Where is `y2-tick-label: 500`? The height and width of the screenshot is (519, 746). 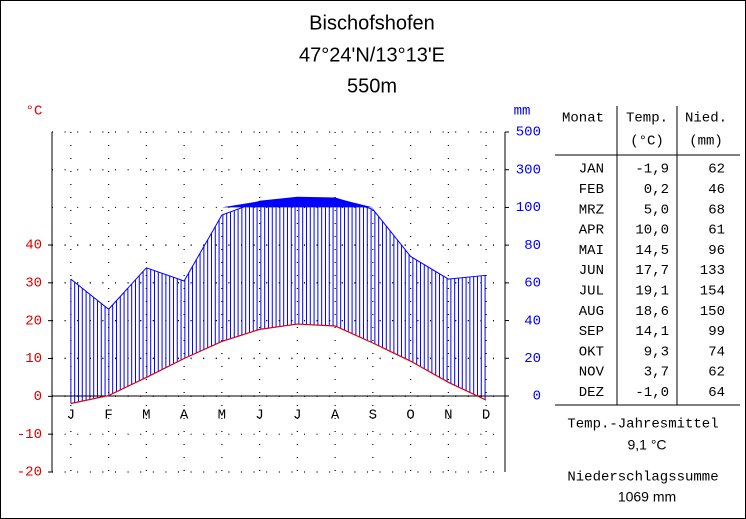 y2-tick-label: 500 is located at coordinates (528, 133).